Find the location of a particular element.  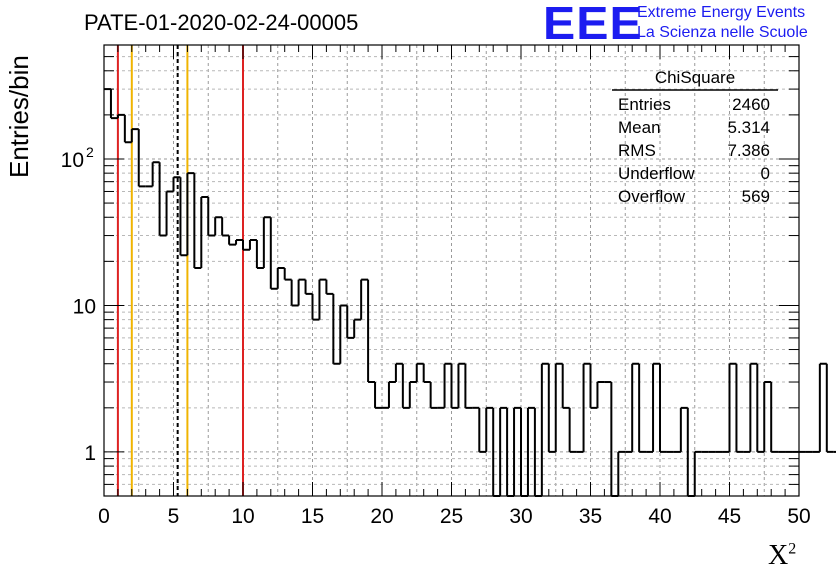

stats-row-label: RMS is located at coordinates (637, 150).